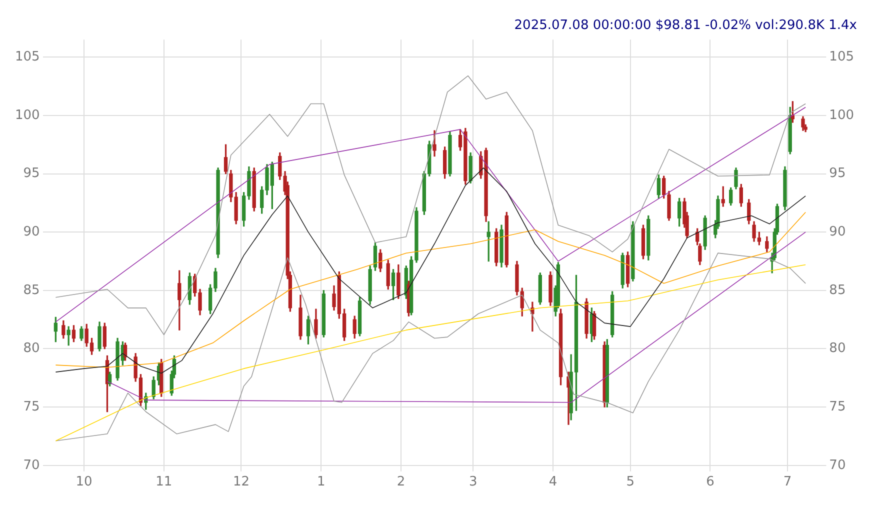  I want to click on y-tick-label: 100, so click(27, 115).